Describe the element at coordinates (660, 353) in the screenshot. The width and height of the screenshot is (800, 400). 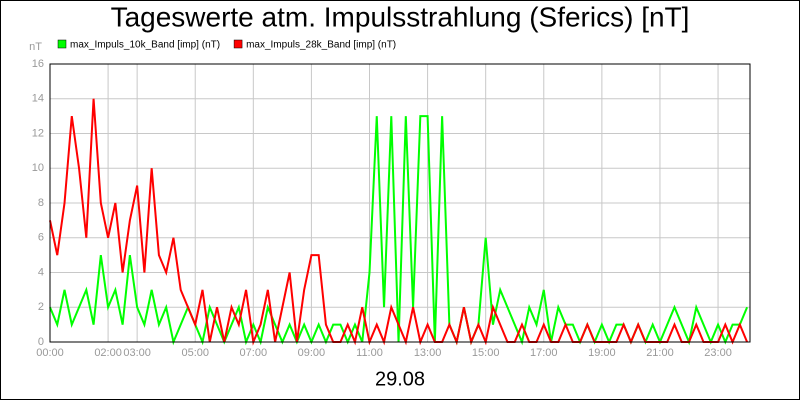
I see `x-tick-label: 21:00` at that location.